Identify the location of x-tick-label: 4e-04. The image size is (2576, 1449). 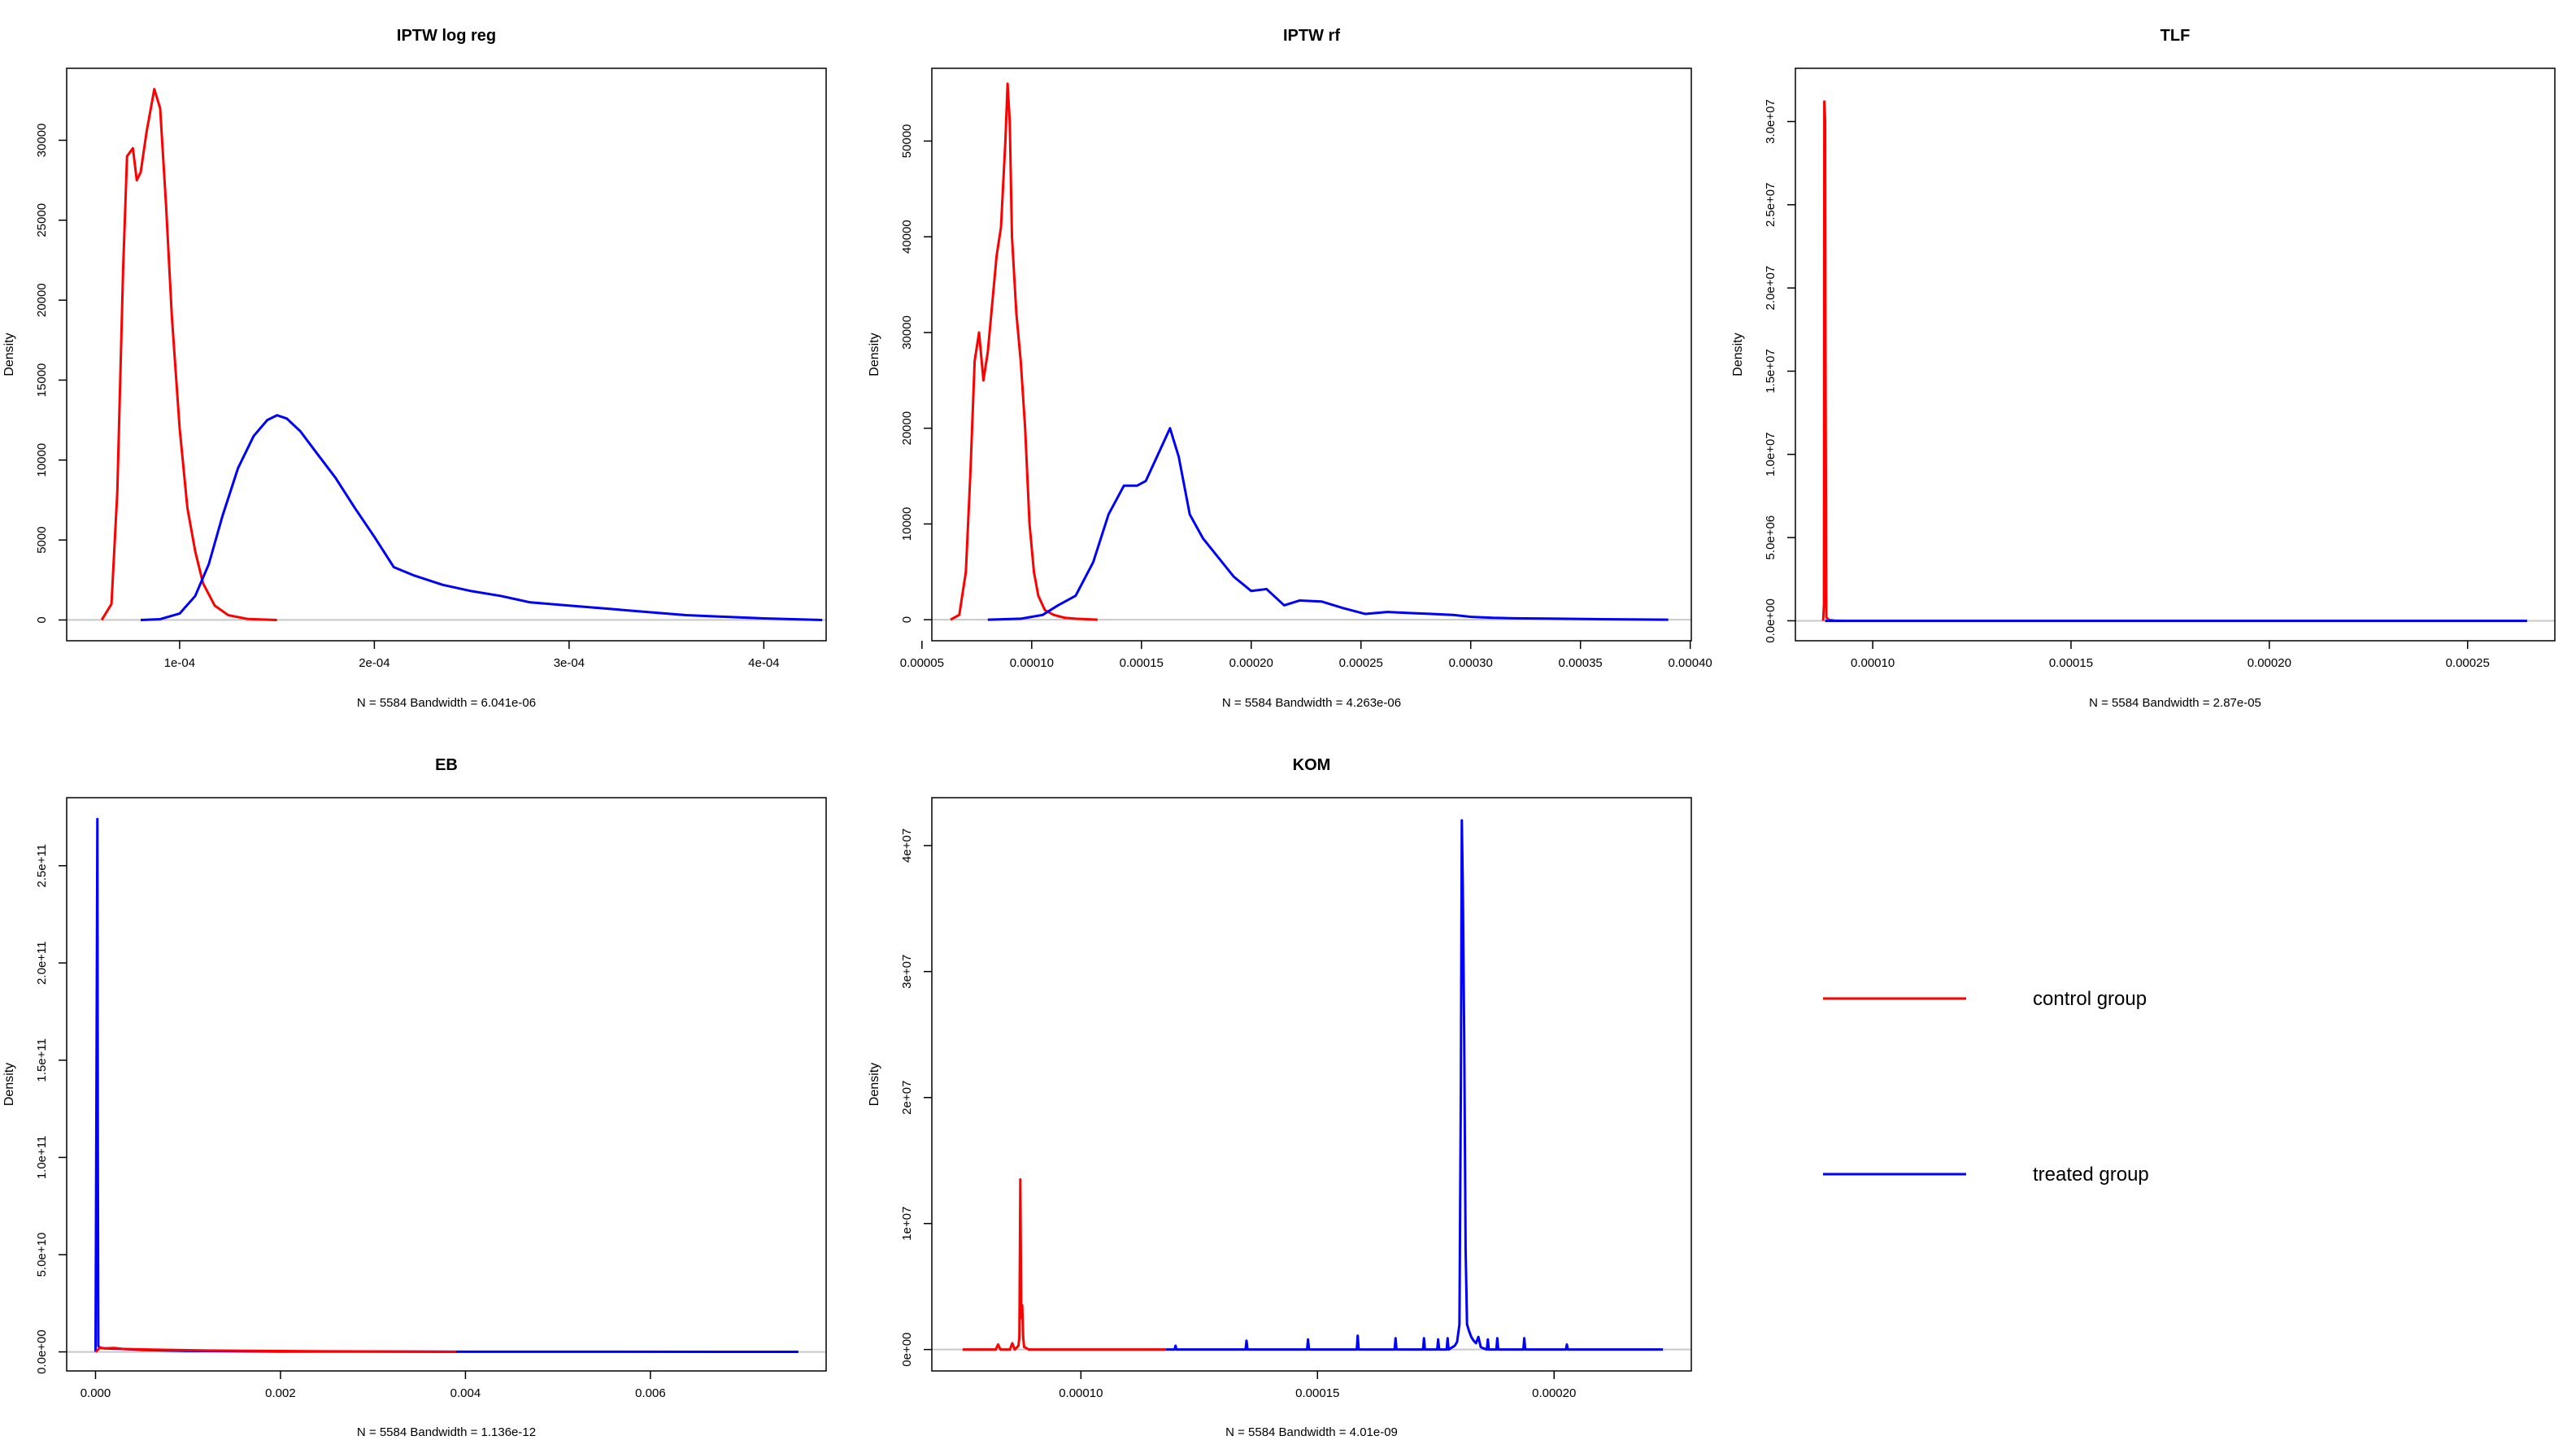
(764, 663).